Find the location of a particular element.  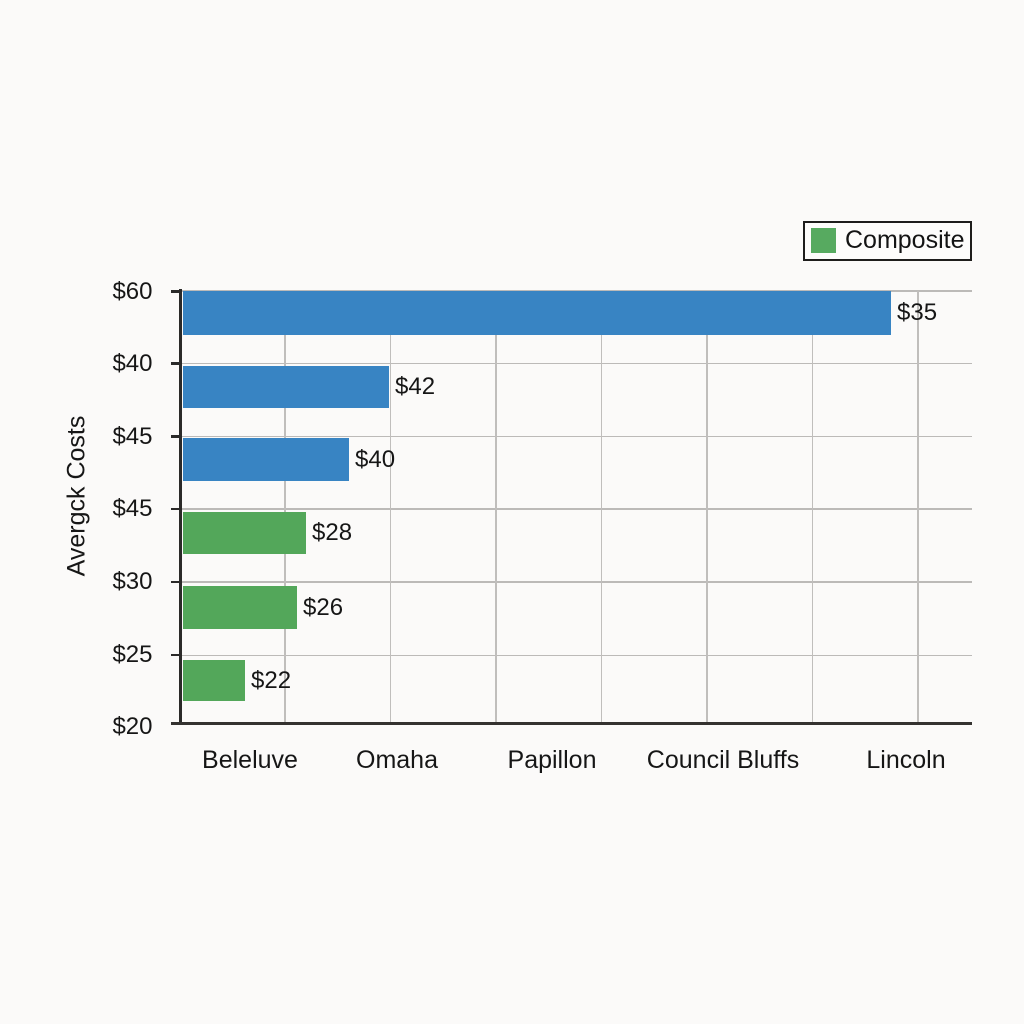

bar-value-label: $42 is located at coordinates (415, 386).